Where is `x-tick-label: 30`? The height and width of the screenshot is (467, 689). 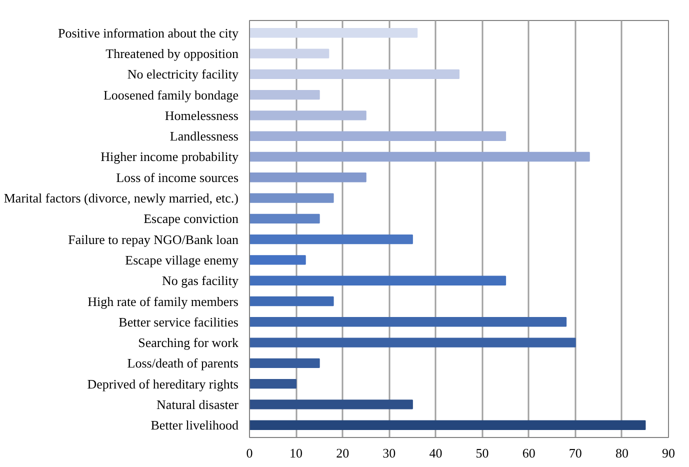
x-tick-label: 30 is located at coordinates (389, 453).